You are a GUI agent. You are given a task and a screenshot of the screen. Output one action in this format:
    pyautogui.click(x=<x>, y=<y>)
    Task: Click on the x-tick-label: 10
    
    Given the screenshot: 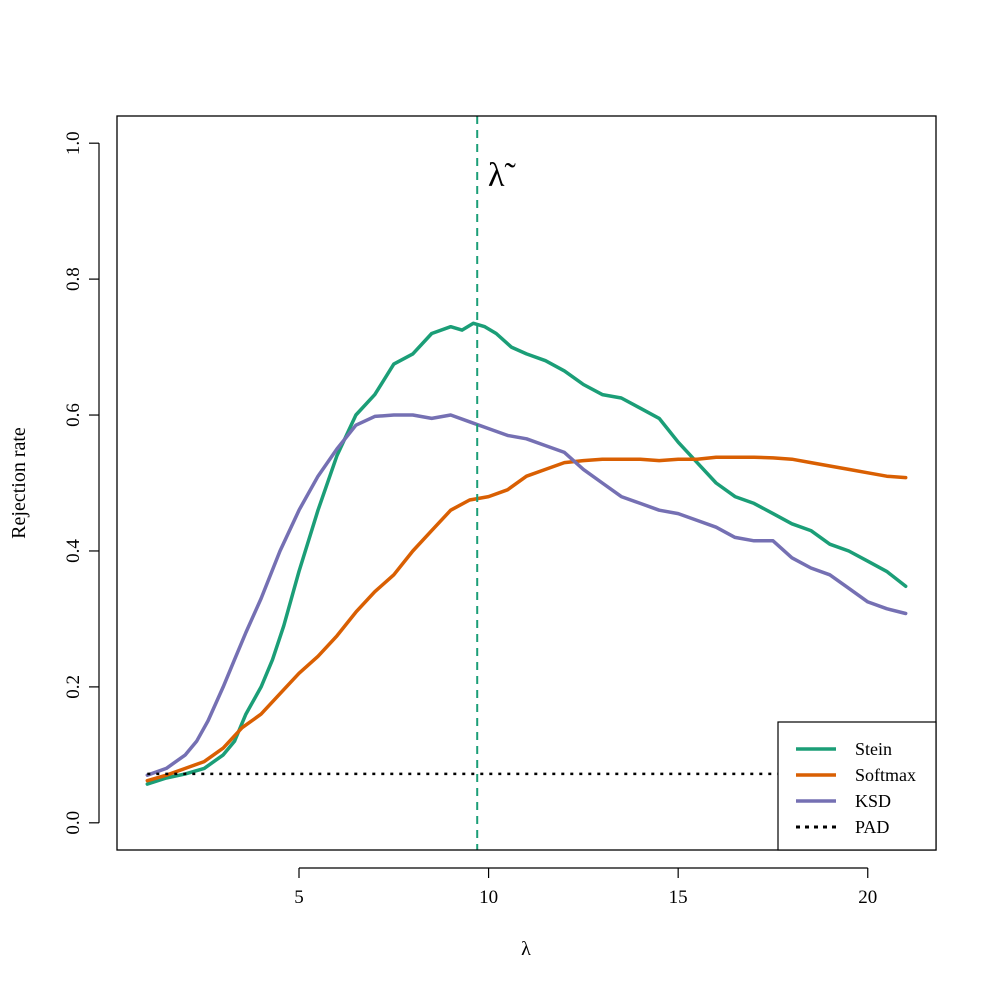 What is the action you would take?
    pyautogui.click(x=488, y=897)
    